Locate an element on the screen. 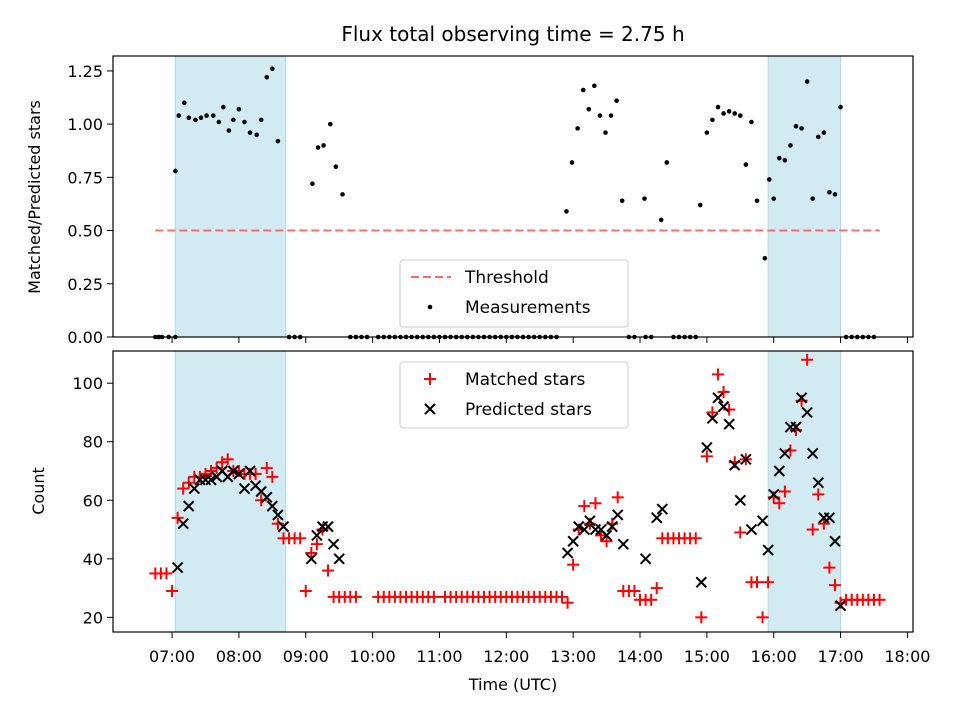  x-tick-label: 15:00 is located at coordinates (707, 656).